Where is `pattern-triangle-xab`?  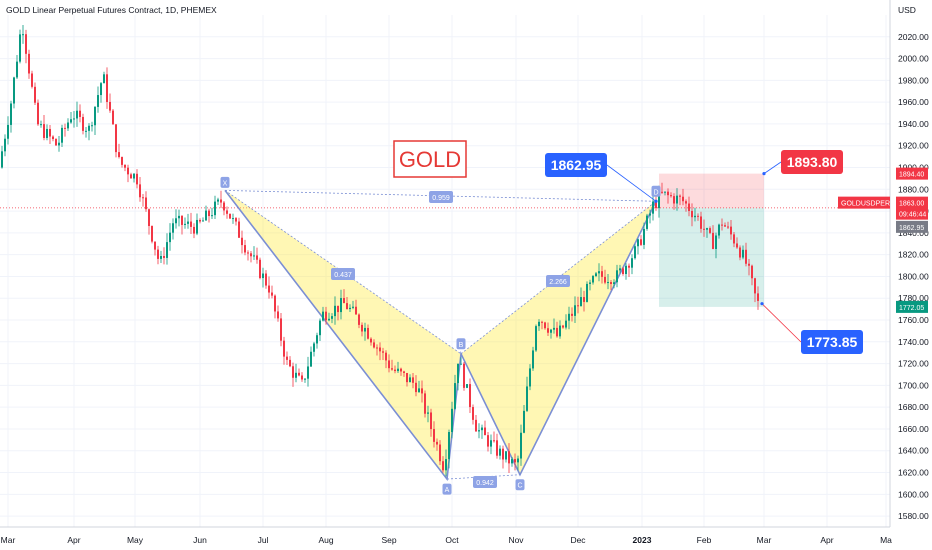
pattern-triangle-xab is located at coordinates (343, 335).